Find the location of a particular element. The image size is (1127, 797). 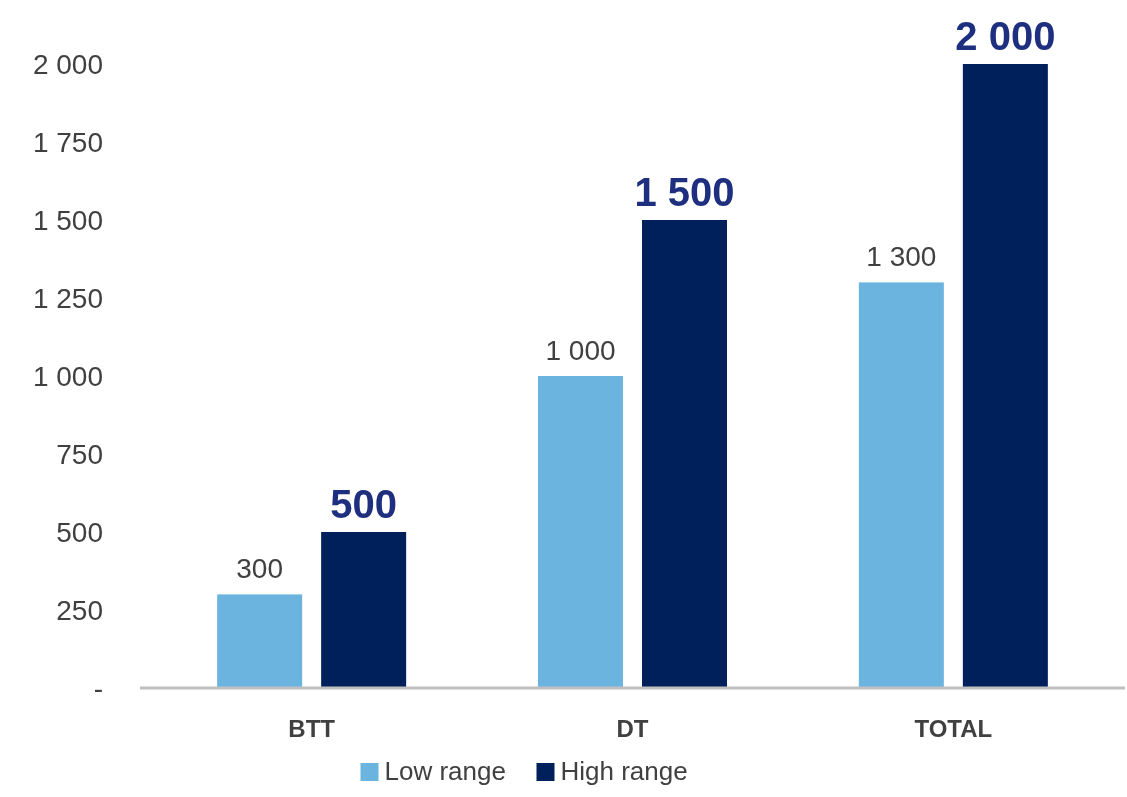

y-tick-label: 1 750 is located at coordinates (67, 142).